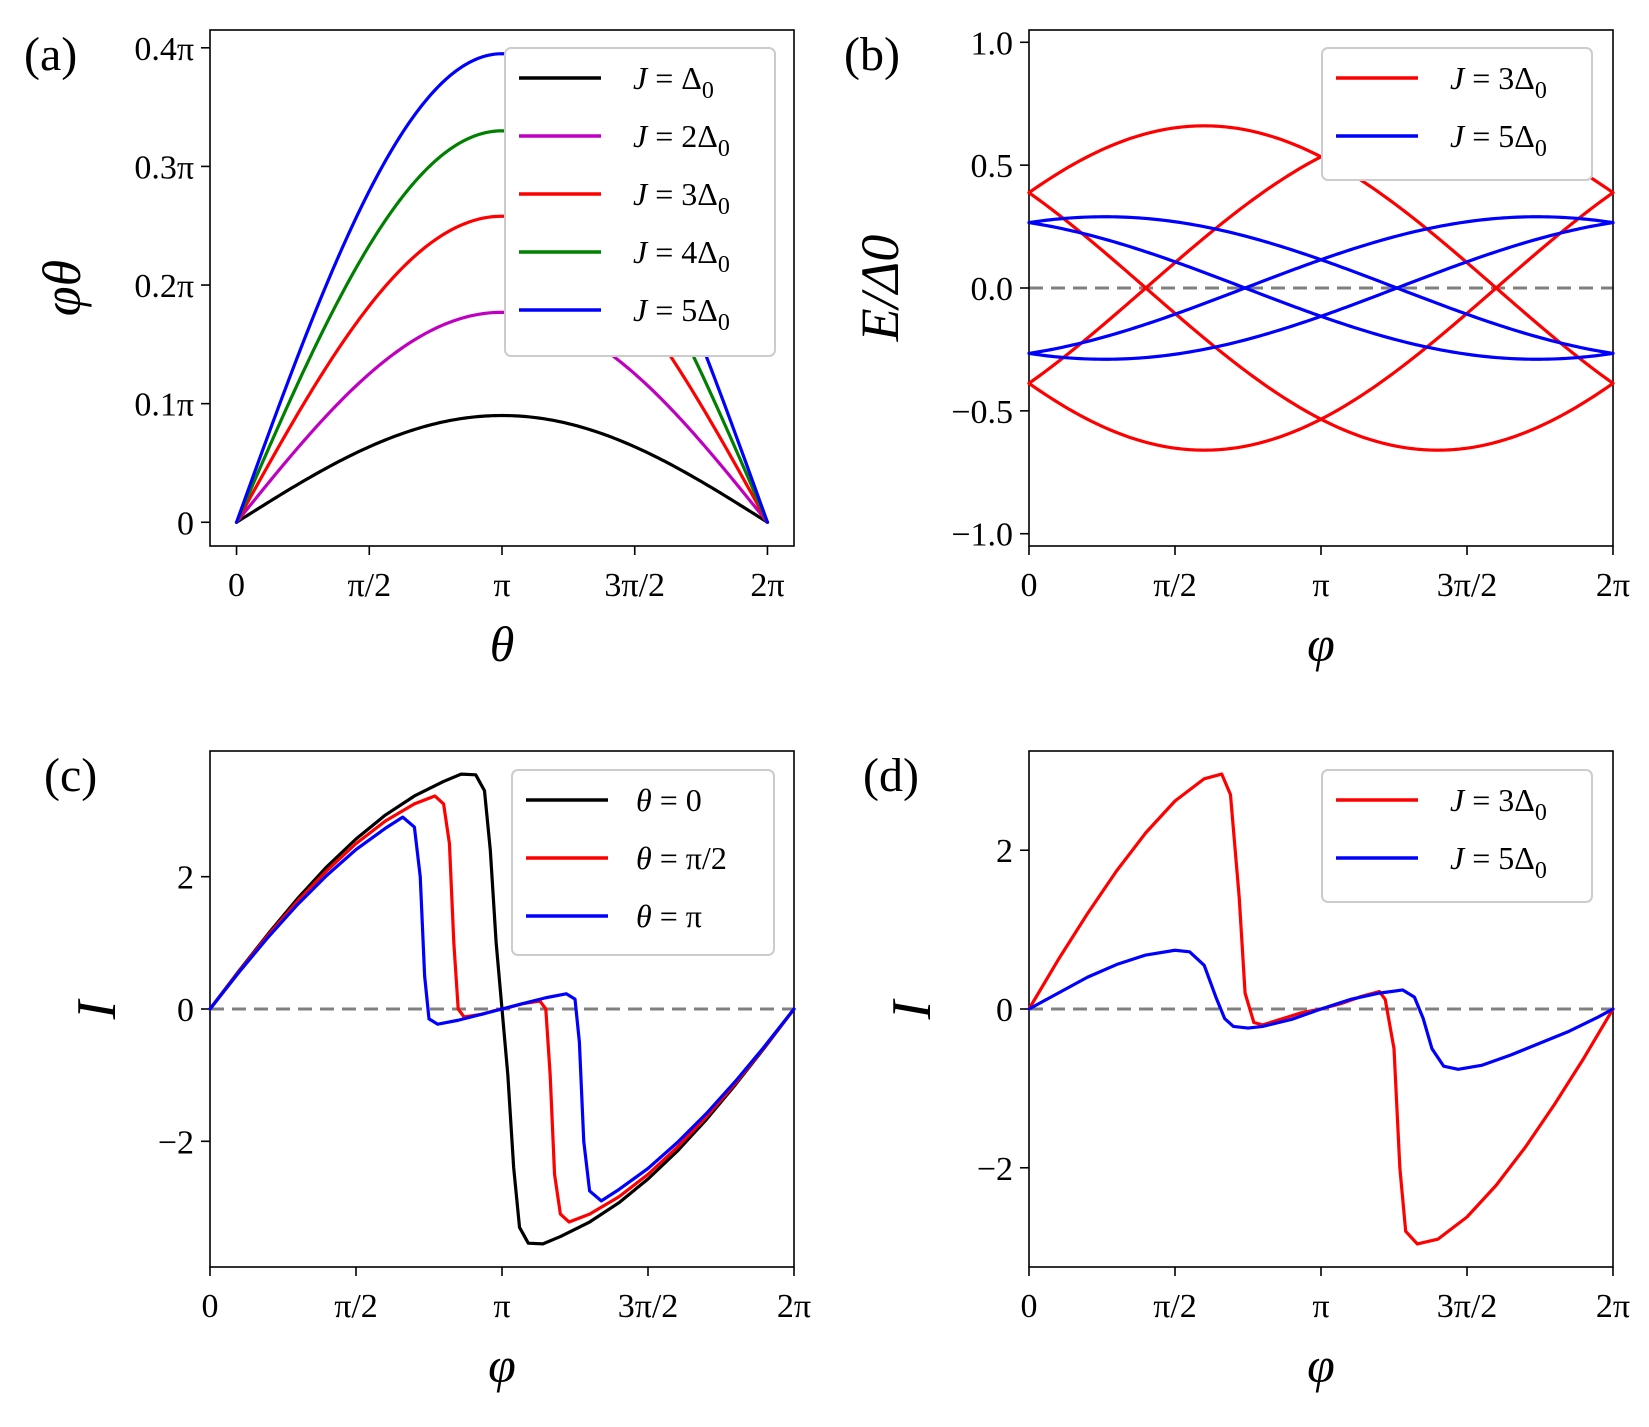 This screenshot has height=1427, width=1649. Describe the element at coordinates (880, 289) in the screenshot. I see `y-axis-label: E/Δ0` at that location.